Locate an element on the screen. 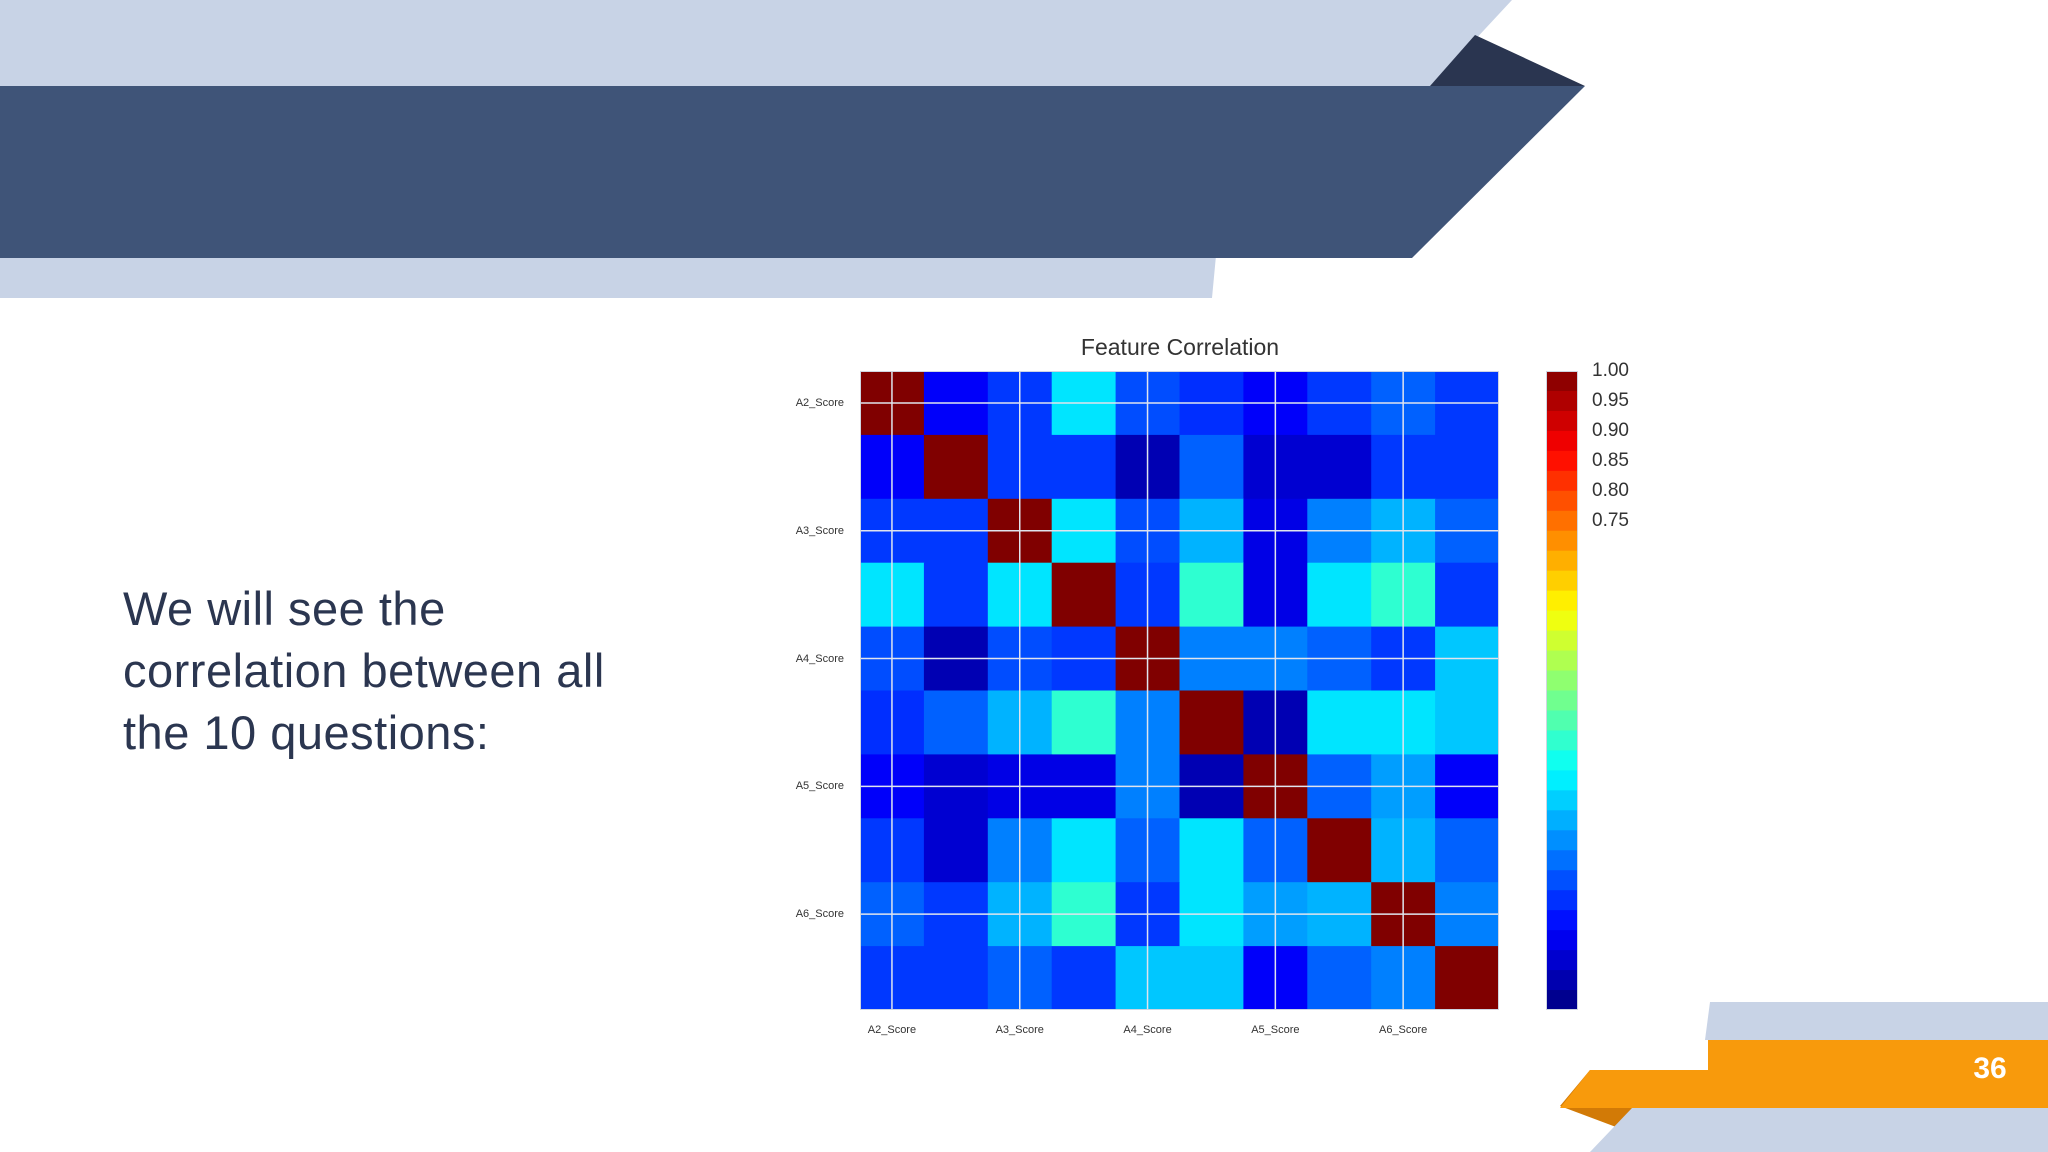 This screenshot has width=2048, height=1152. y-tick-label: A4_Score is located at coordinates (819, 658).